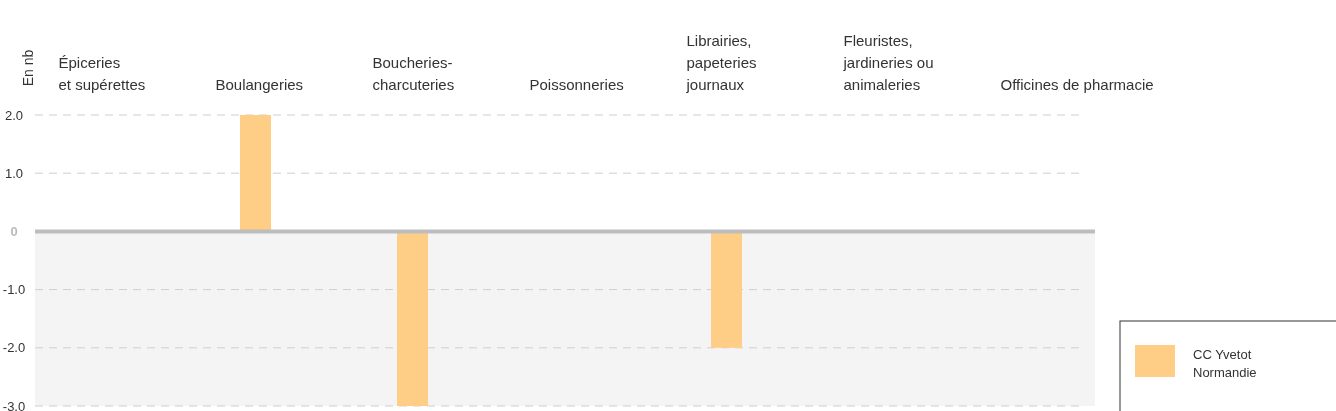 The width and height of the screenshot is (1336, 411). Describe the element at coordinates (102, 73) in the screenshot. I see `x-tick-label: Épiceries et supérettes` at that location.